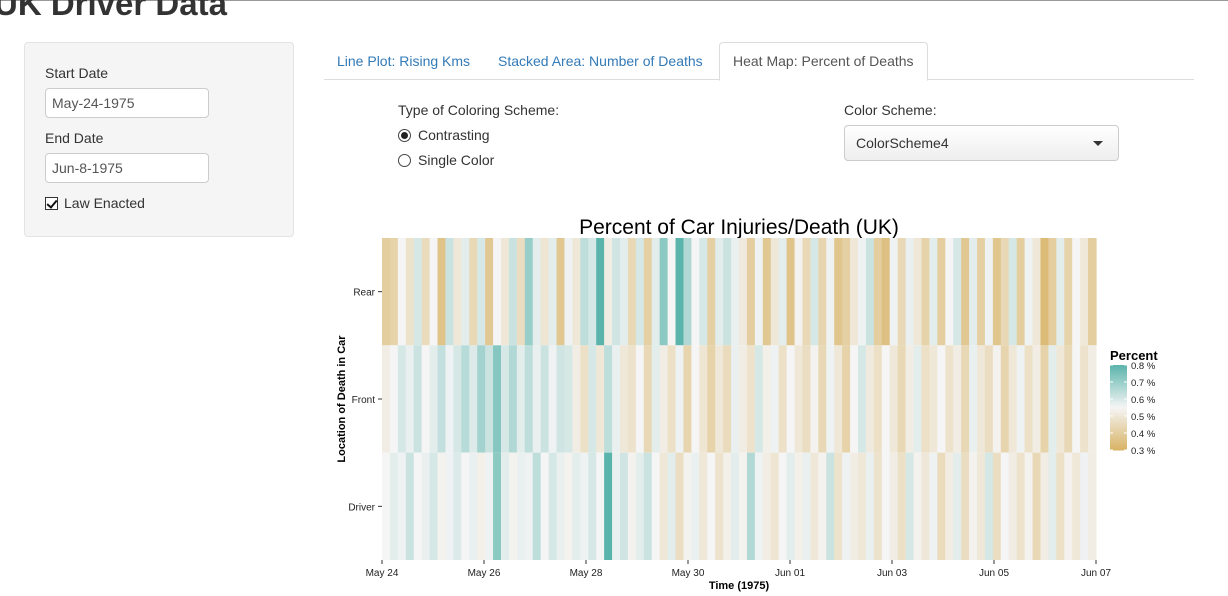 Image resolution: width=1228 pixels, height=596 pixels. What do you see at coordinates (404, 135) in the screenshot?
I see `radio-contrasting` at bounding box center [404, 135].